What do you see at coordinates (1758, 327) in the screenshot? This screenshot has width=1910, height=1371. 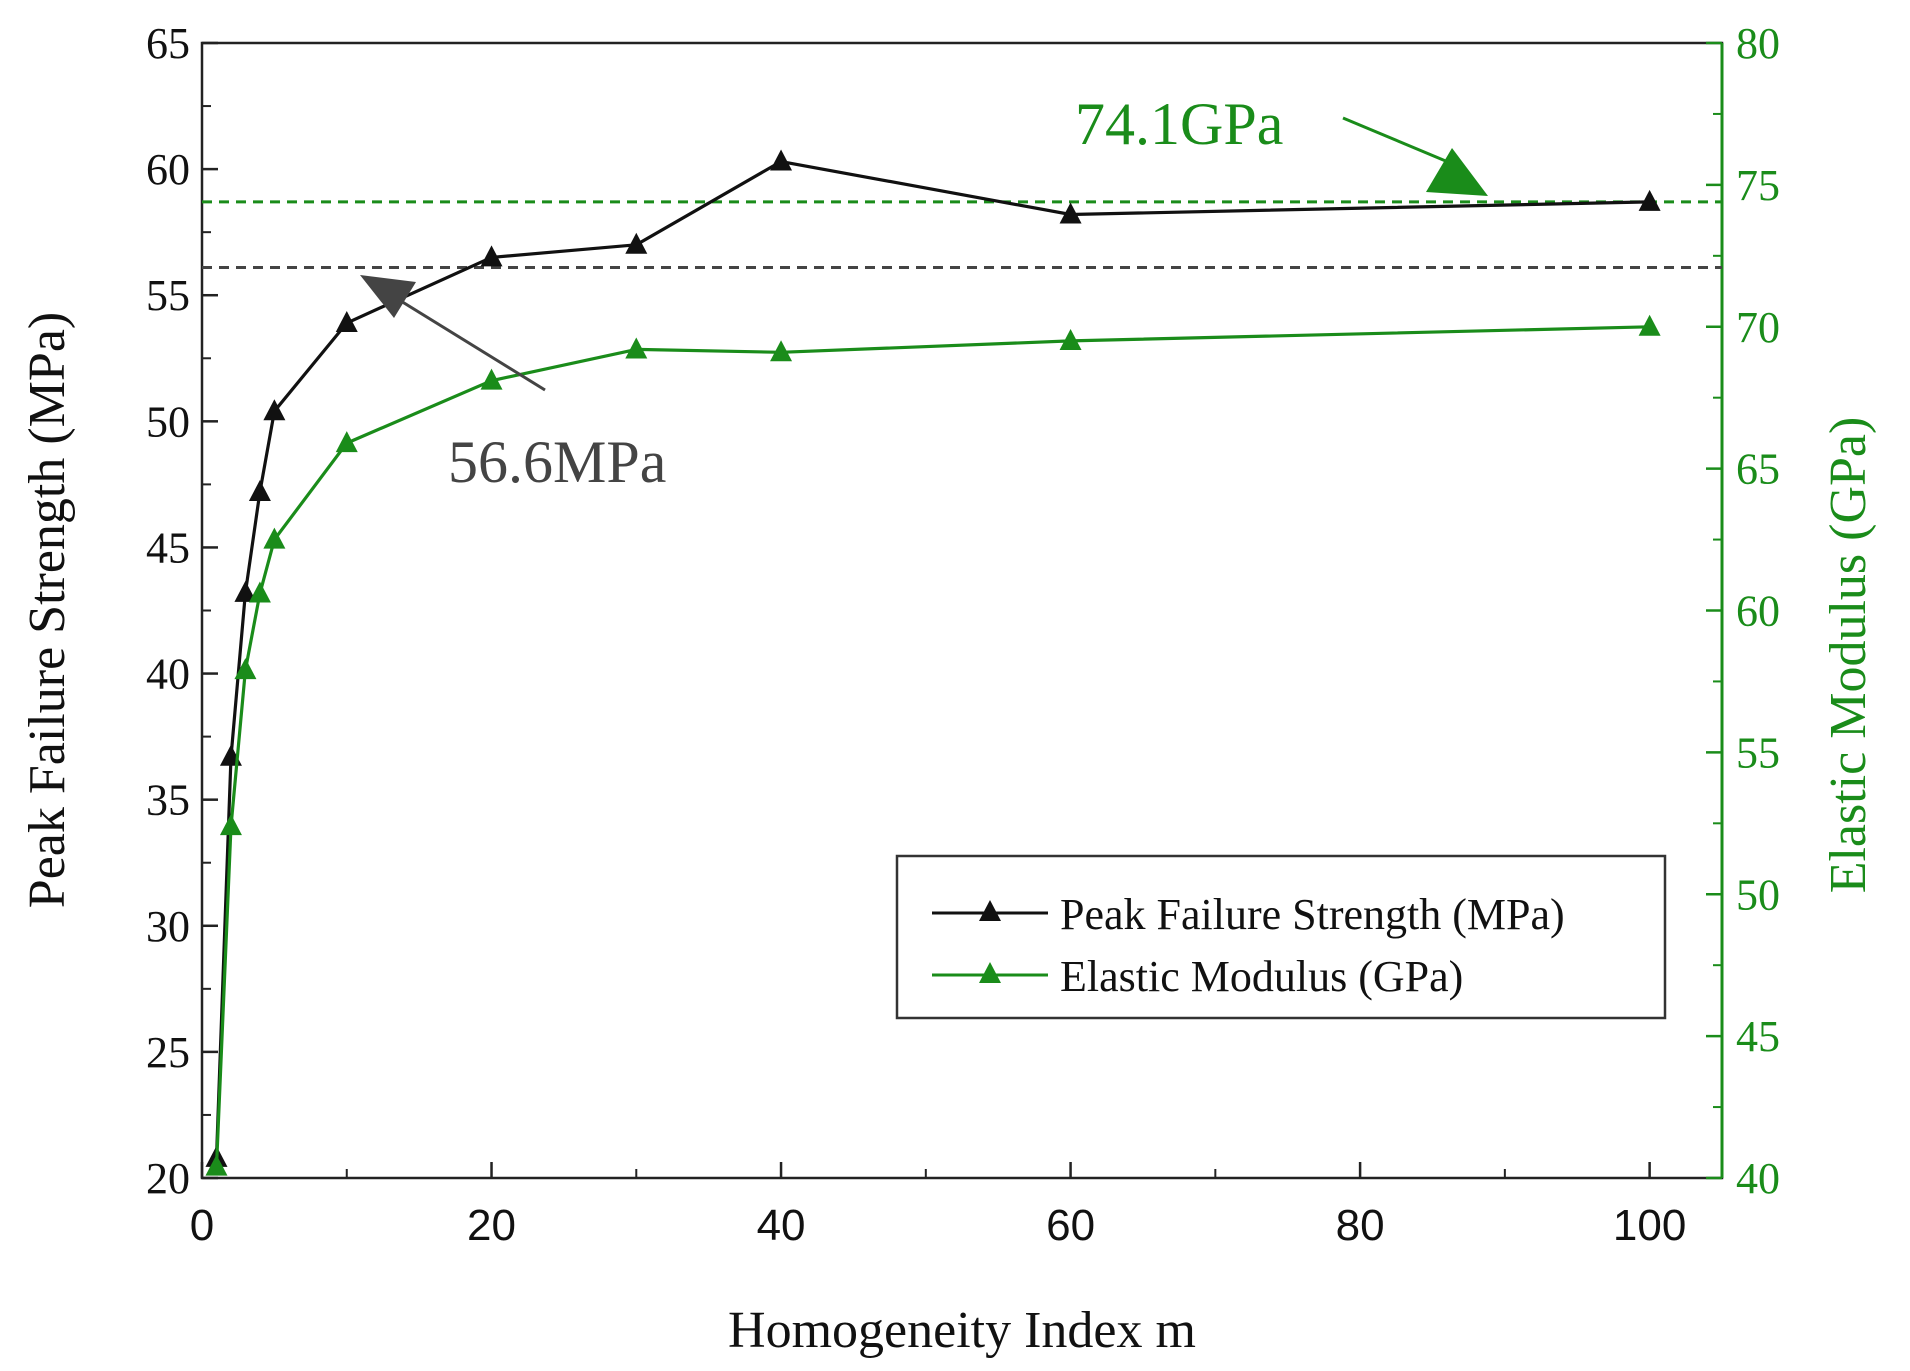 I see `y-right-tick-label: 70` at bounding box center [1758, 327].